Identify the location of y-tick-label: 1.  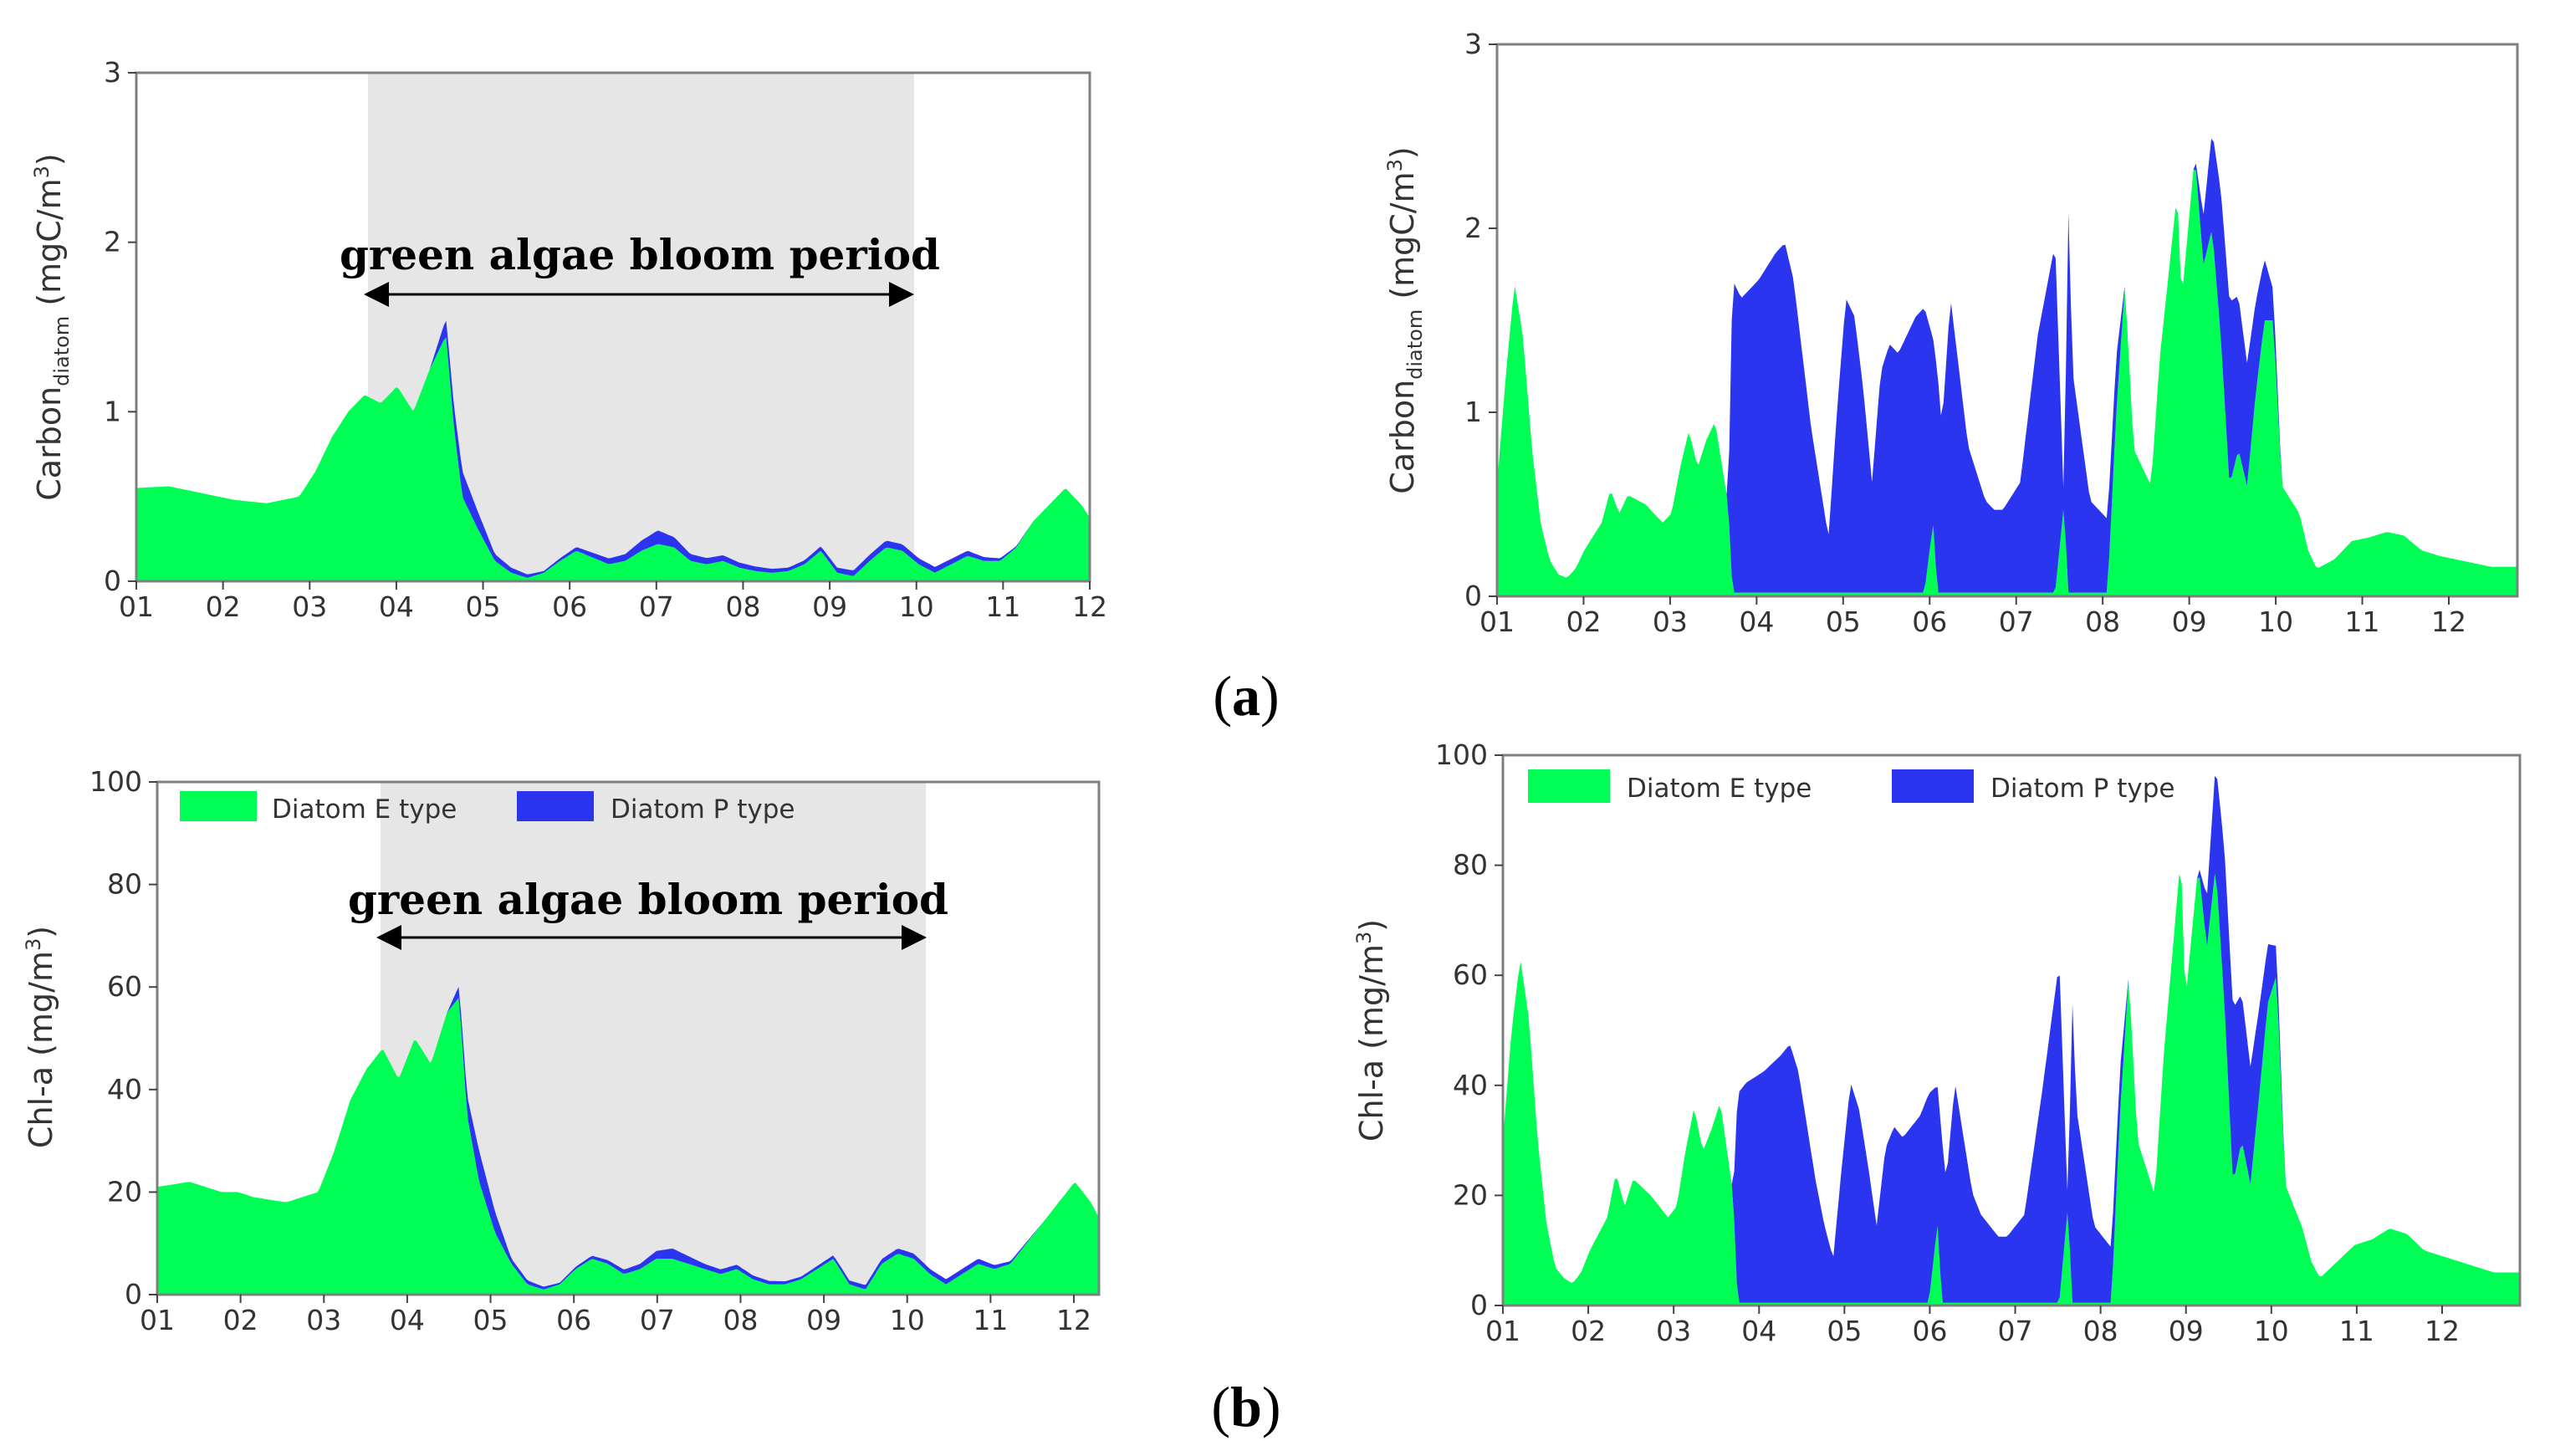
(1473, 412).